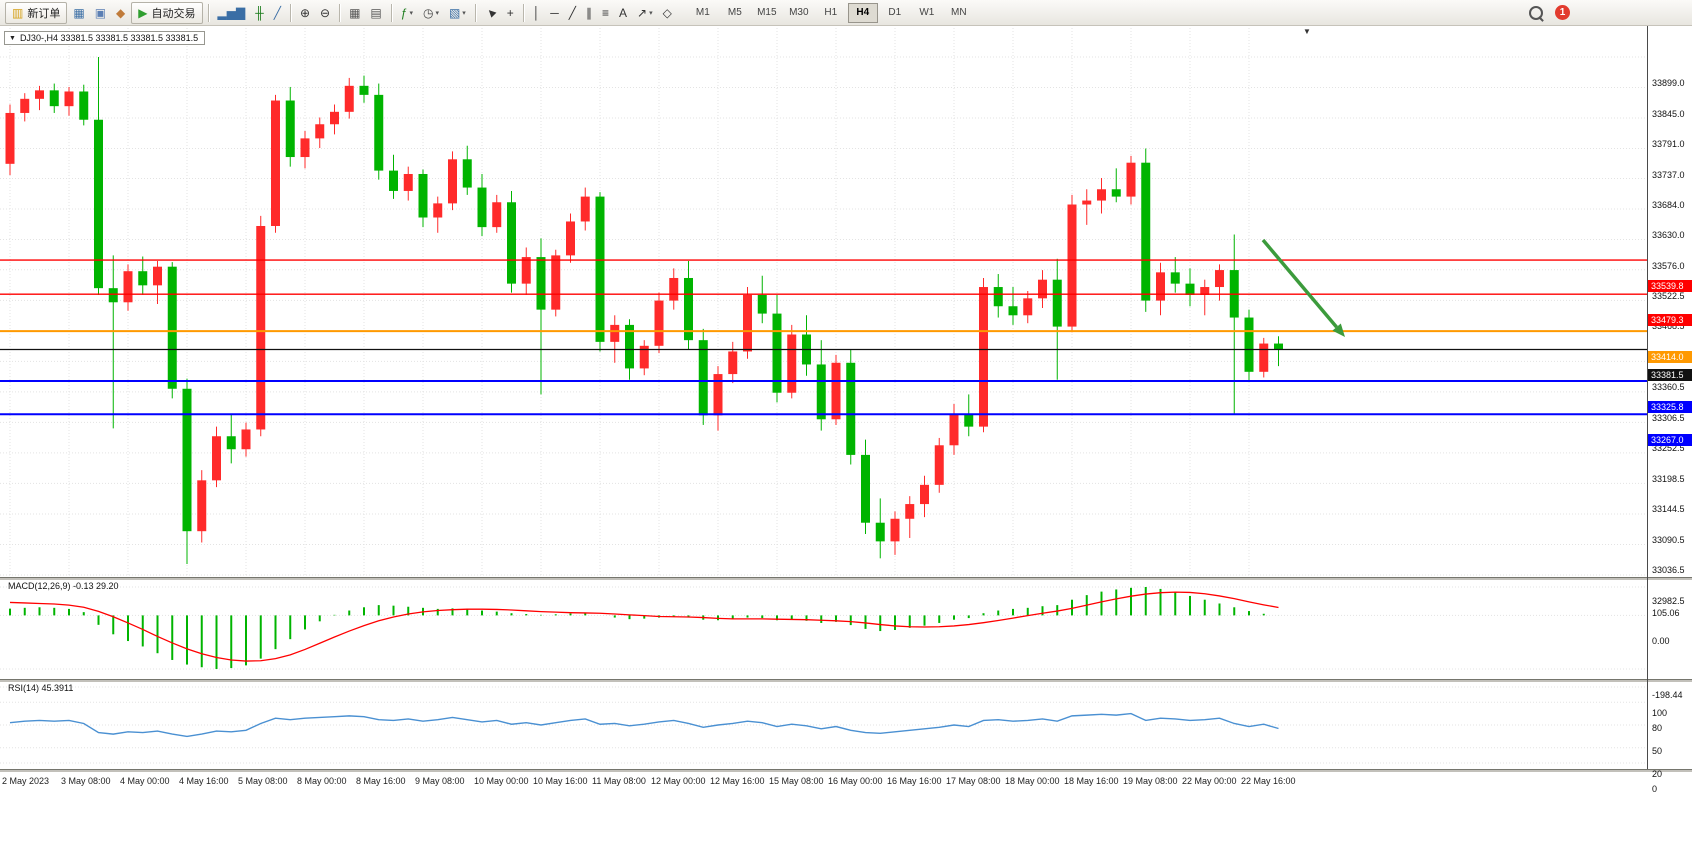 Image resolution: width=1692 pixels, height=859 pixels. I want to click on tile-windows-button: ▦, so click(354, 13).